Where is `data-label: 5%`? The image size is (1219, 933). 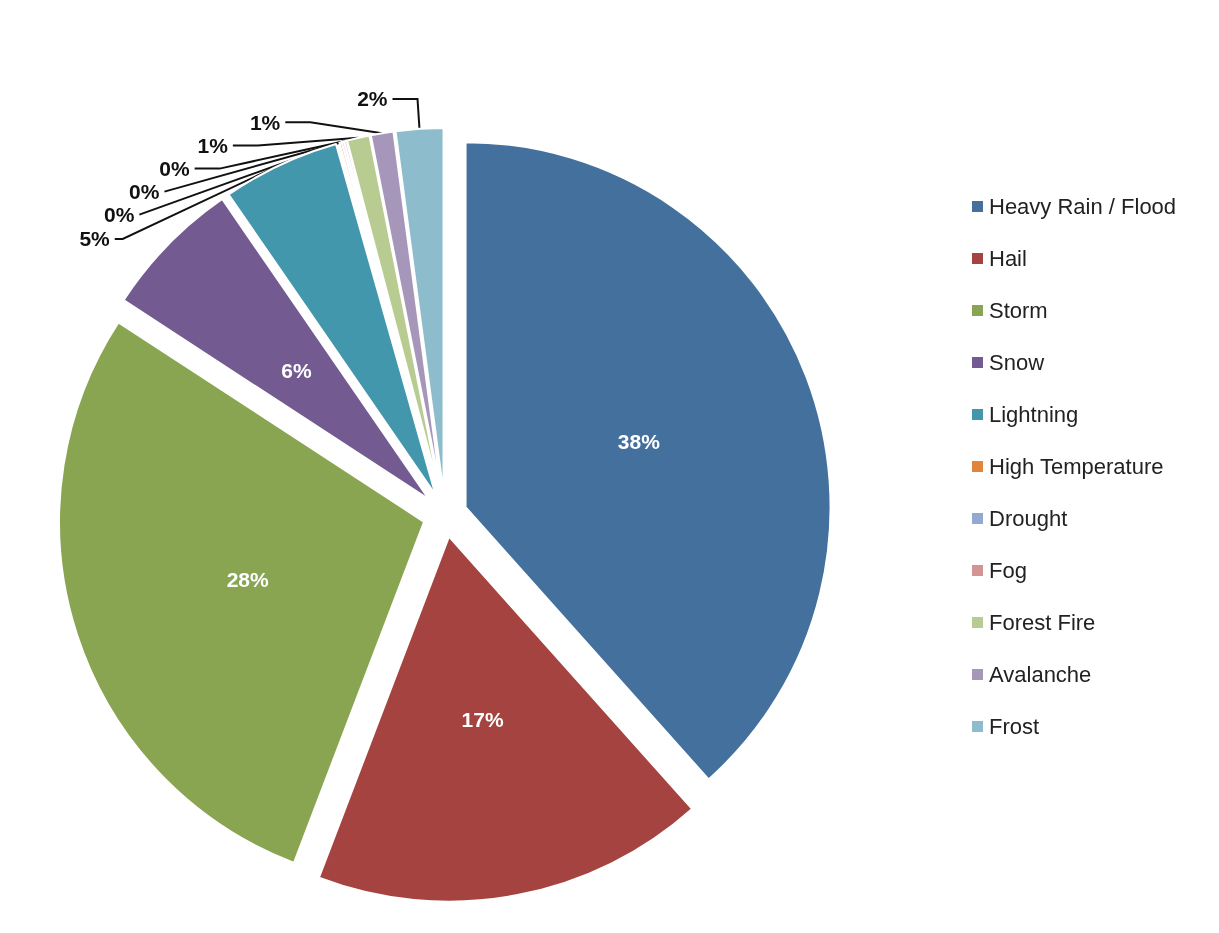 data-label: 5% is located at coordinates (95, 239).